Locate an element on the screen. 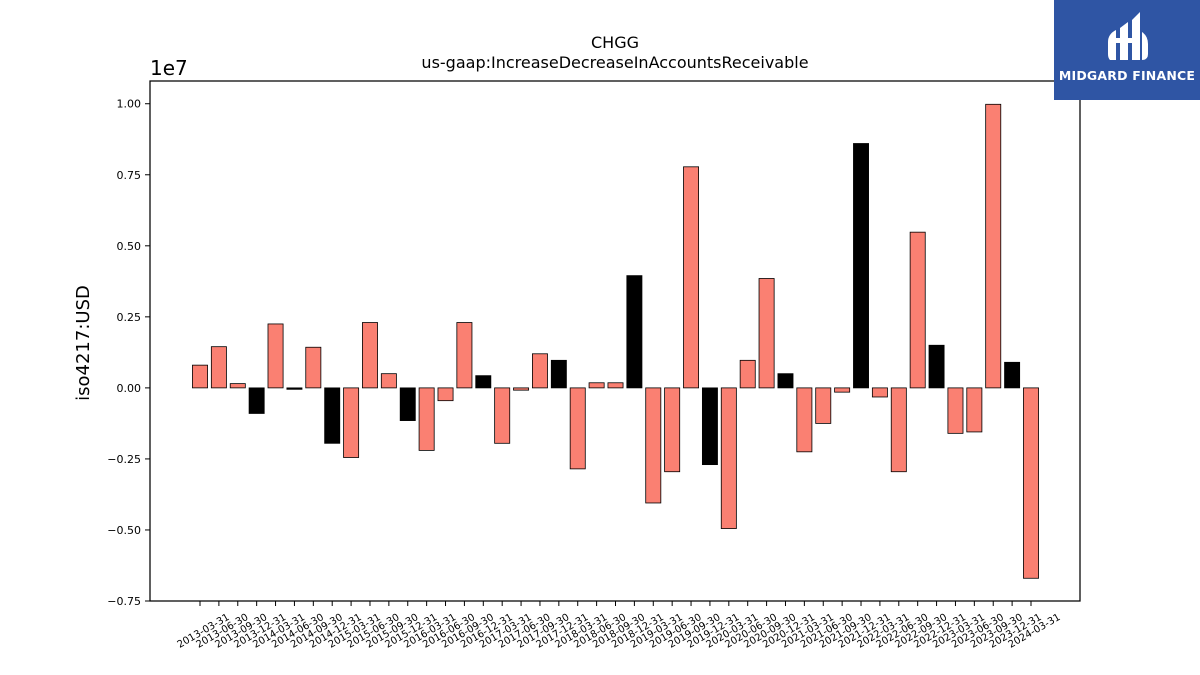 This screenshot has height=675, width=1200. y-axis-ticks: −0.75 −0.50 −0.25 0.00 0.25 0.50 0.75 1.00 is located at coordinates (128, 353).